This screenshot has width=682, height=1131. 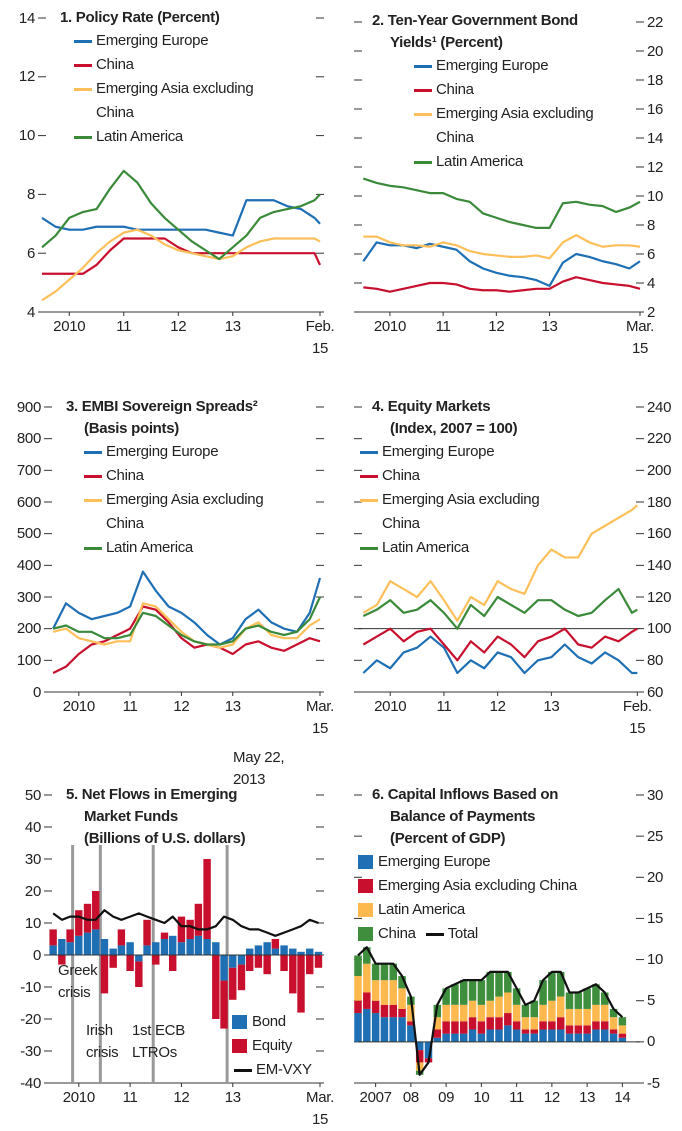 What do you see at coordinates (551, 1097) in the screenshot?
I see `x-tick-label: 12` at bounding box center [551, 1097].